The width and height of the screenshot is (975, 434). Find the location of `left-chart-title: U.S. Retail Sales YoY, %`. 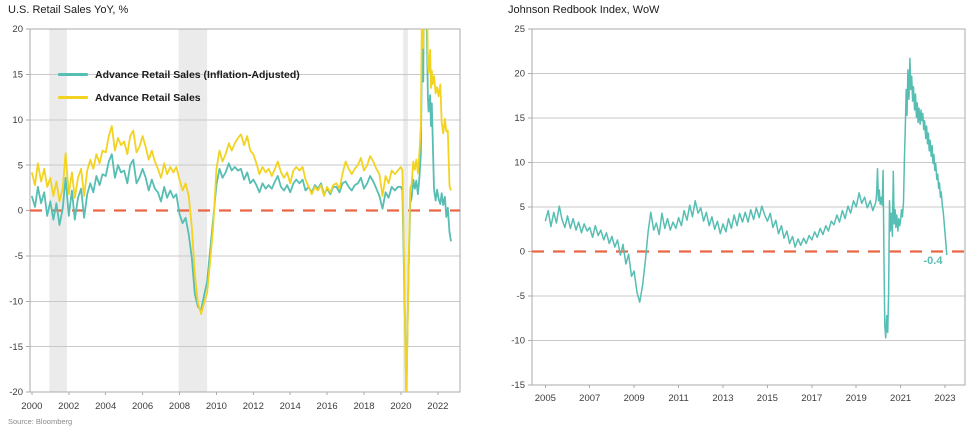

left-chart-title: U.S. Retail Sales YoY, % is located at coordinates (68, 10).